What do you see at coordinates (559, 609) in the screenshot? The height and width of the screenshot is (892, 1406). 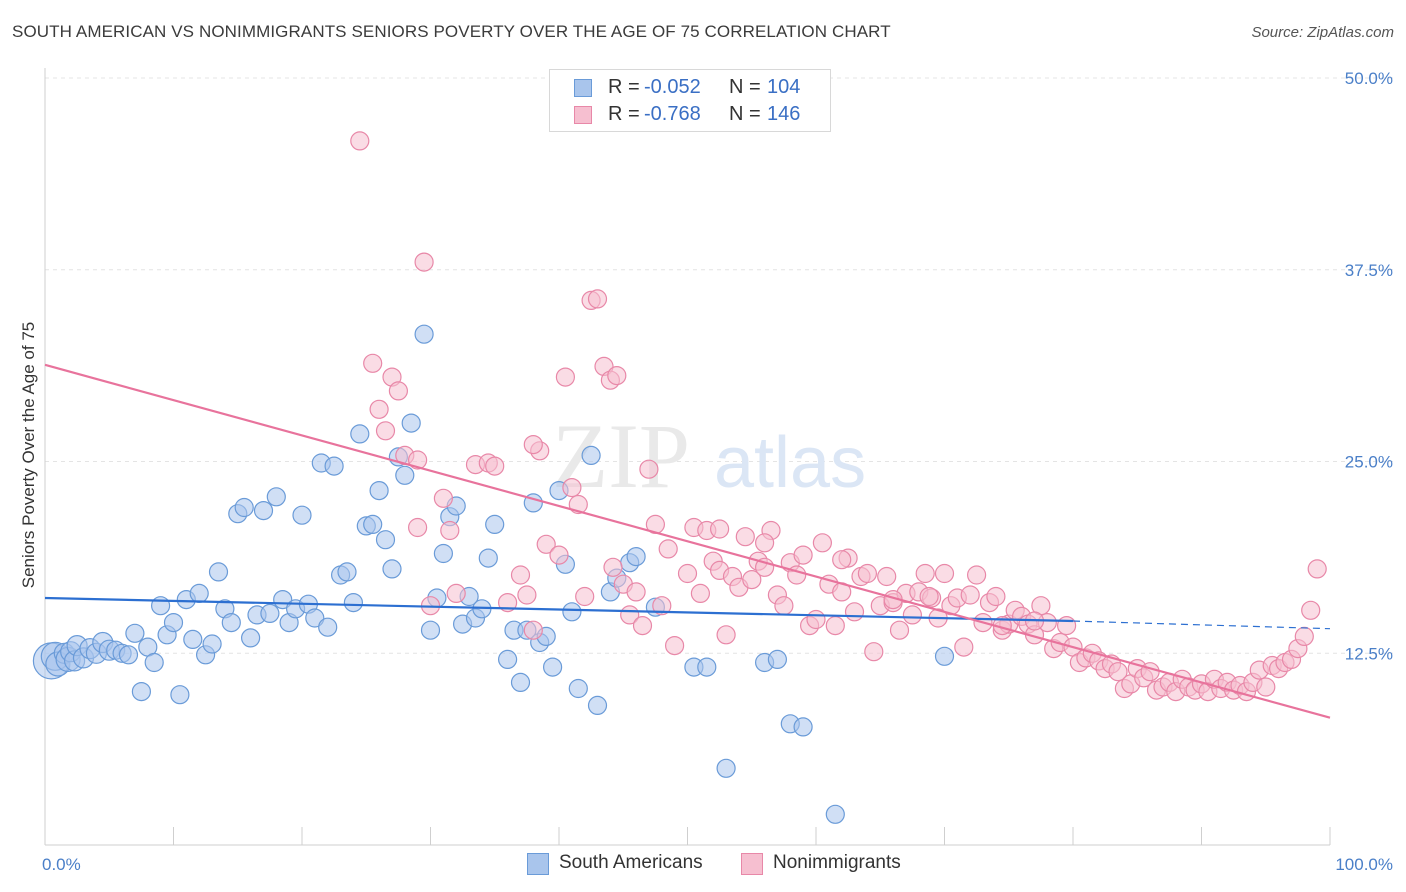 I see `trend-line-south-americans` at bounding box center [559, 609].